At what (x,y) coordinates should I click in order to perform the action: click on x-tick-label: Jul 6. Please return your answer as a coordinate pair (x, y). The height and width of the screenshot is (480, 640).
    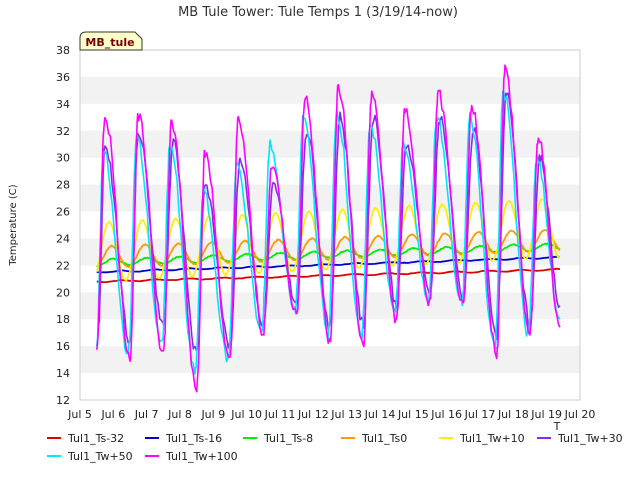
    Looking at the image, I should click on (112, 414).